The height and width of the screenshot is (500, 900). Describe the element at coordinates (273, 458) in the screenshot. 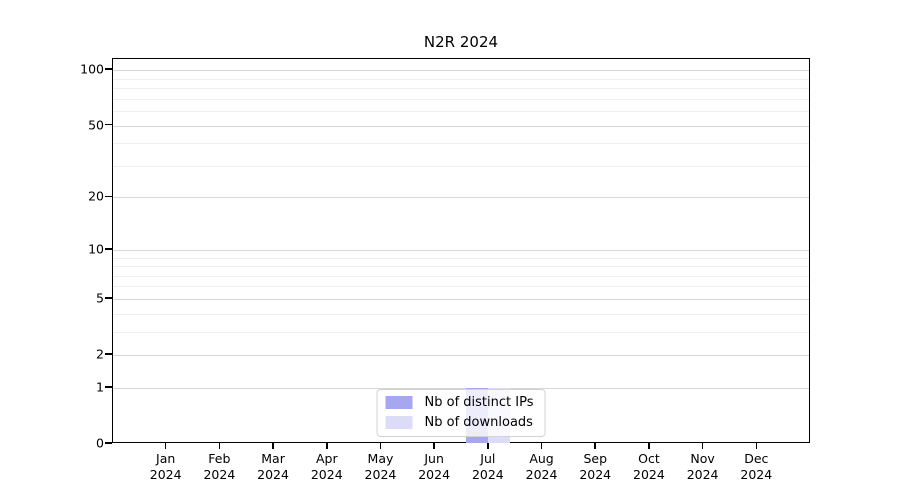

I see `x-tick-label-line: Mar` at that location.